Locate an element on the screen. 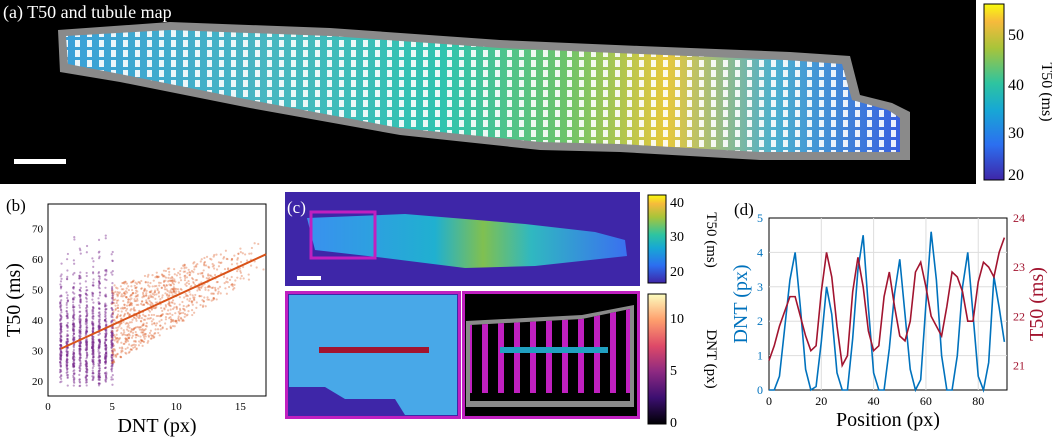 Image resolution: width=1052 pixels, height=438 pixels. x-tick-label: 80 is located at coordinates (978, 401).